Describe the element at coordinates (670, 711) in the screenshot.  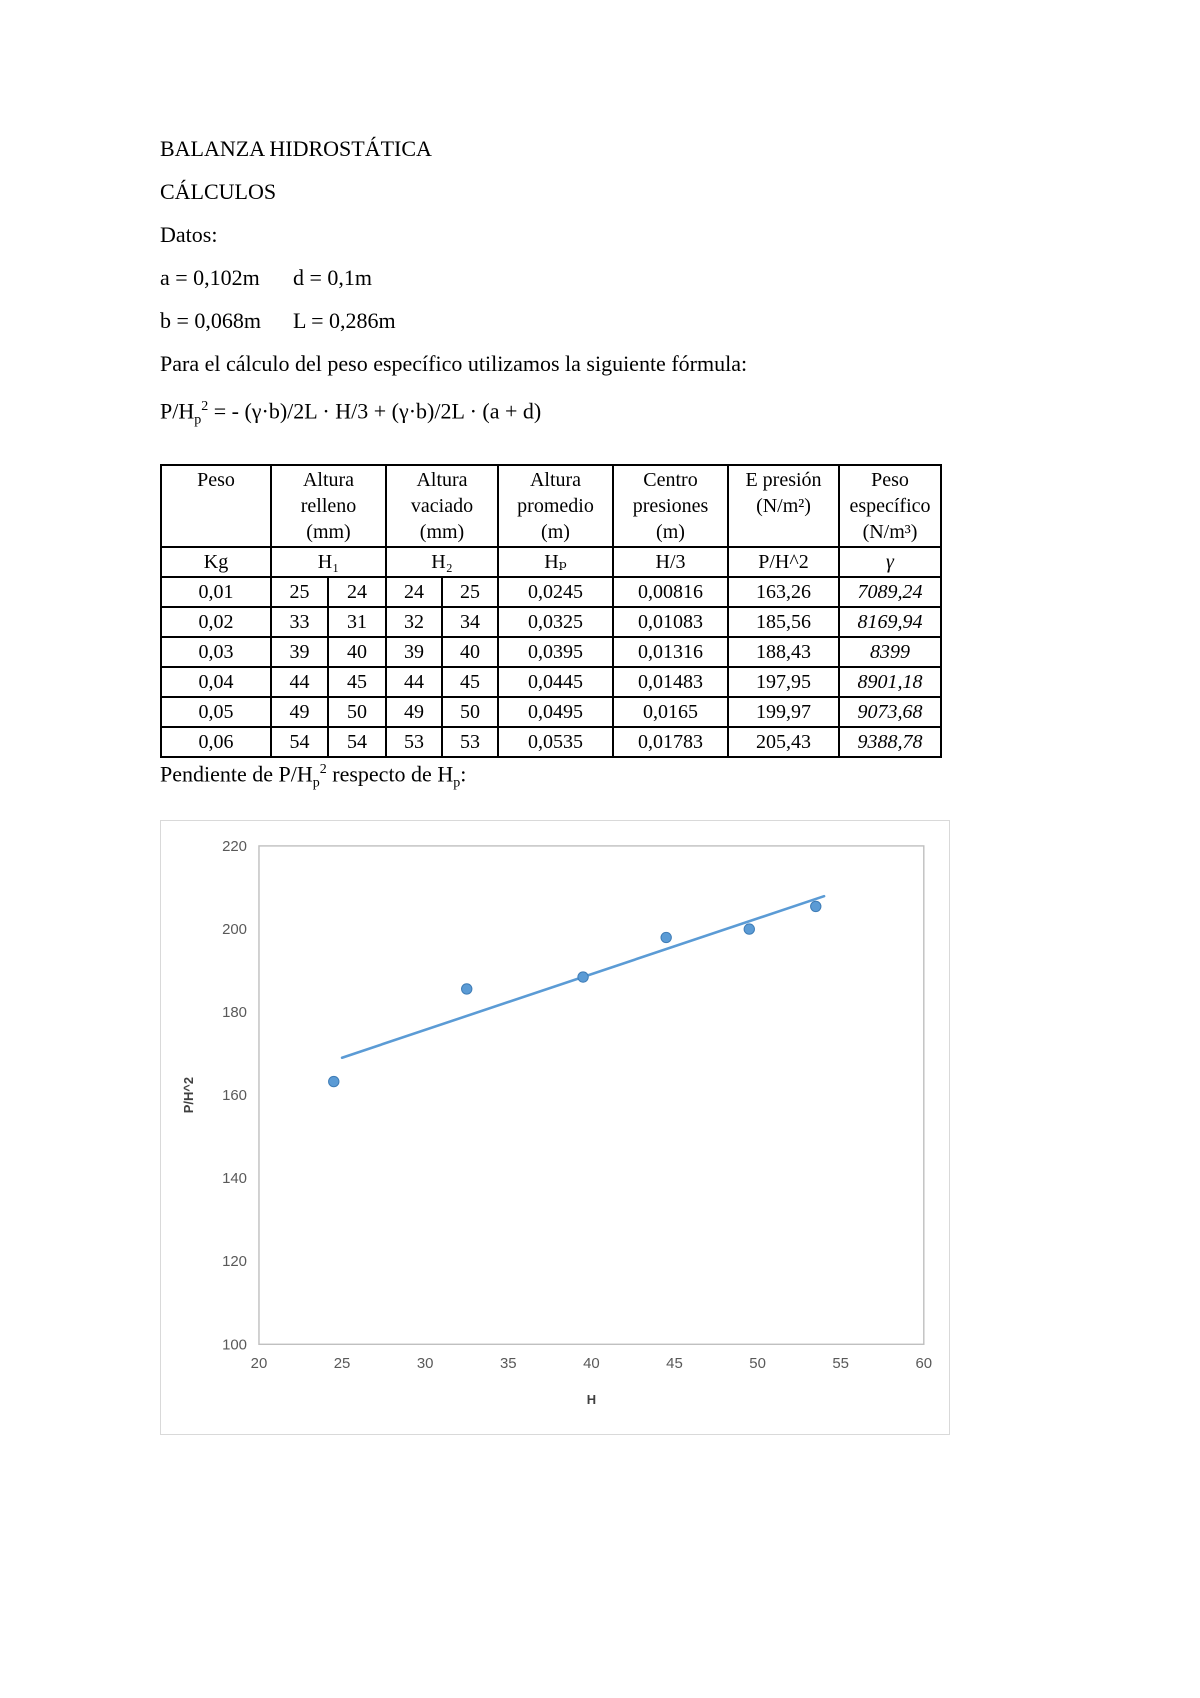
I see `table-cell: 0,0165` at that location.